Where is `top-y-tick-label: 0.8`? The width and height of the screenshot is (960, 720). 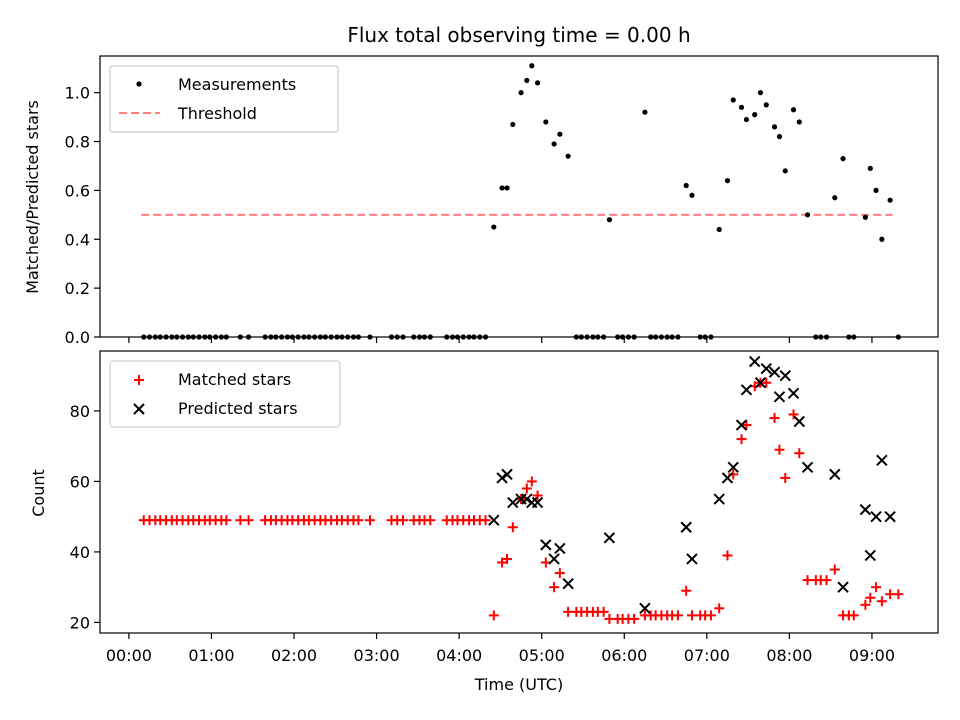 top-y-tick-label: 0.8 is located at coordinates (77, 142).